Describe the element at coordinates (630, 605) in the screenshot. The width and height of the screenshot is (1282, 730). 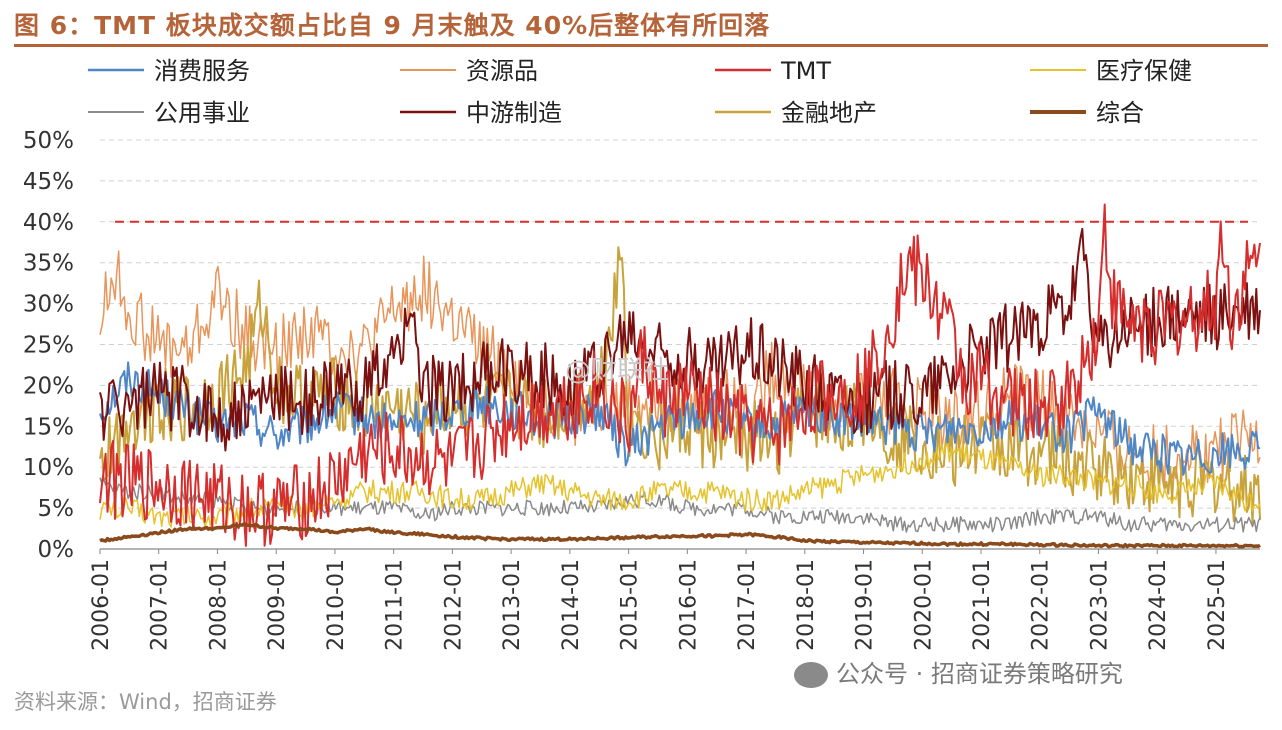
I see `x-tick-label: 2015-01` at that location.